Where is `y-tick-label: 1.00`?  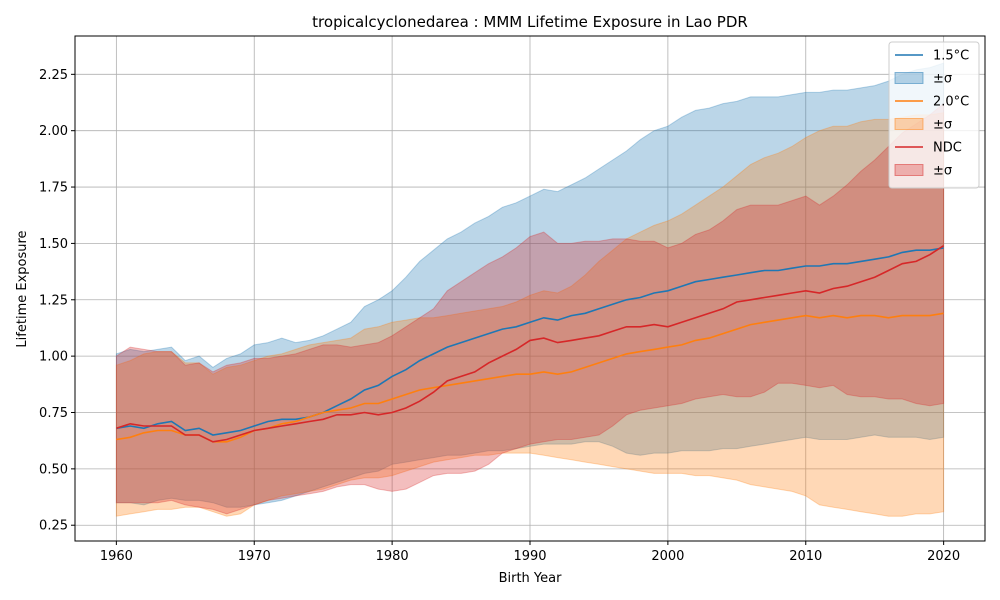 y-tick-label: 1.00 is located at coordinates (53, 357).